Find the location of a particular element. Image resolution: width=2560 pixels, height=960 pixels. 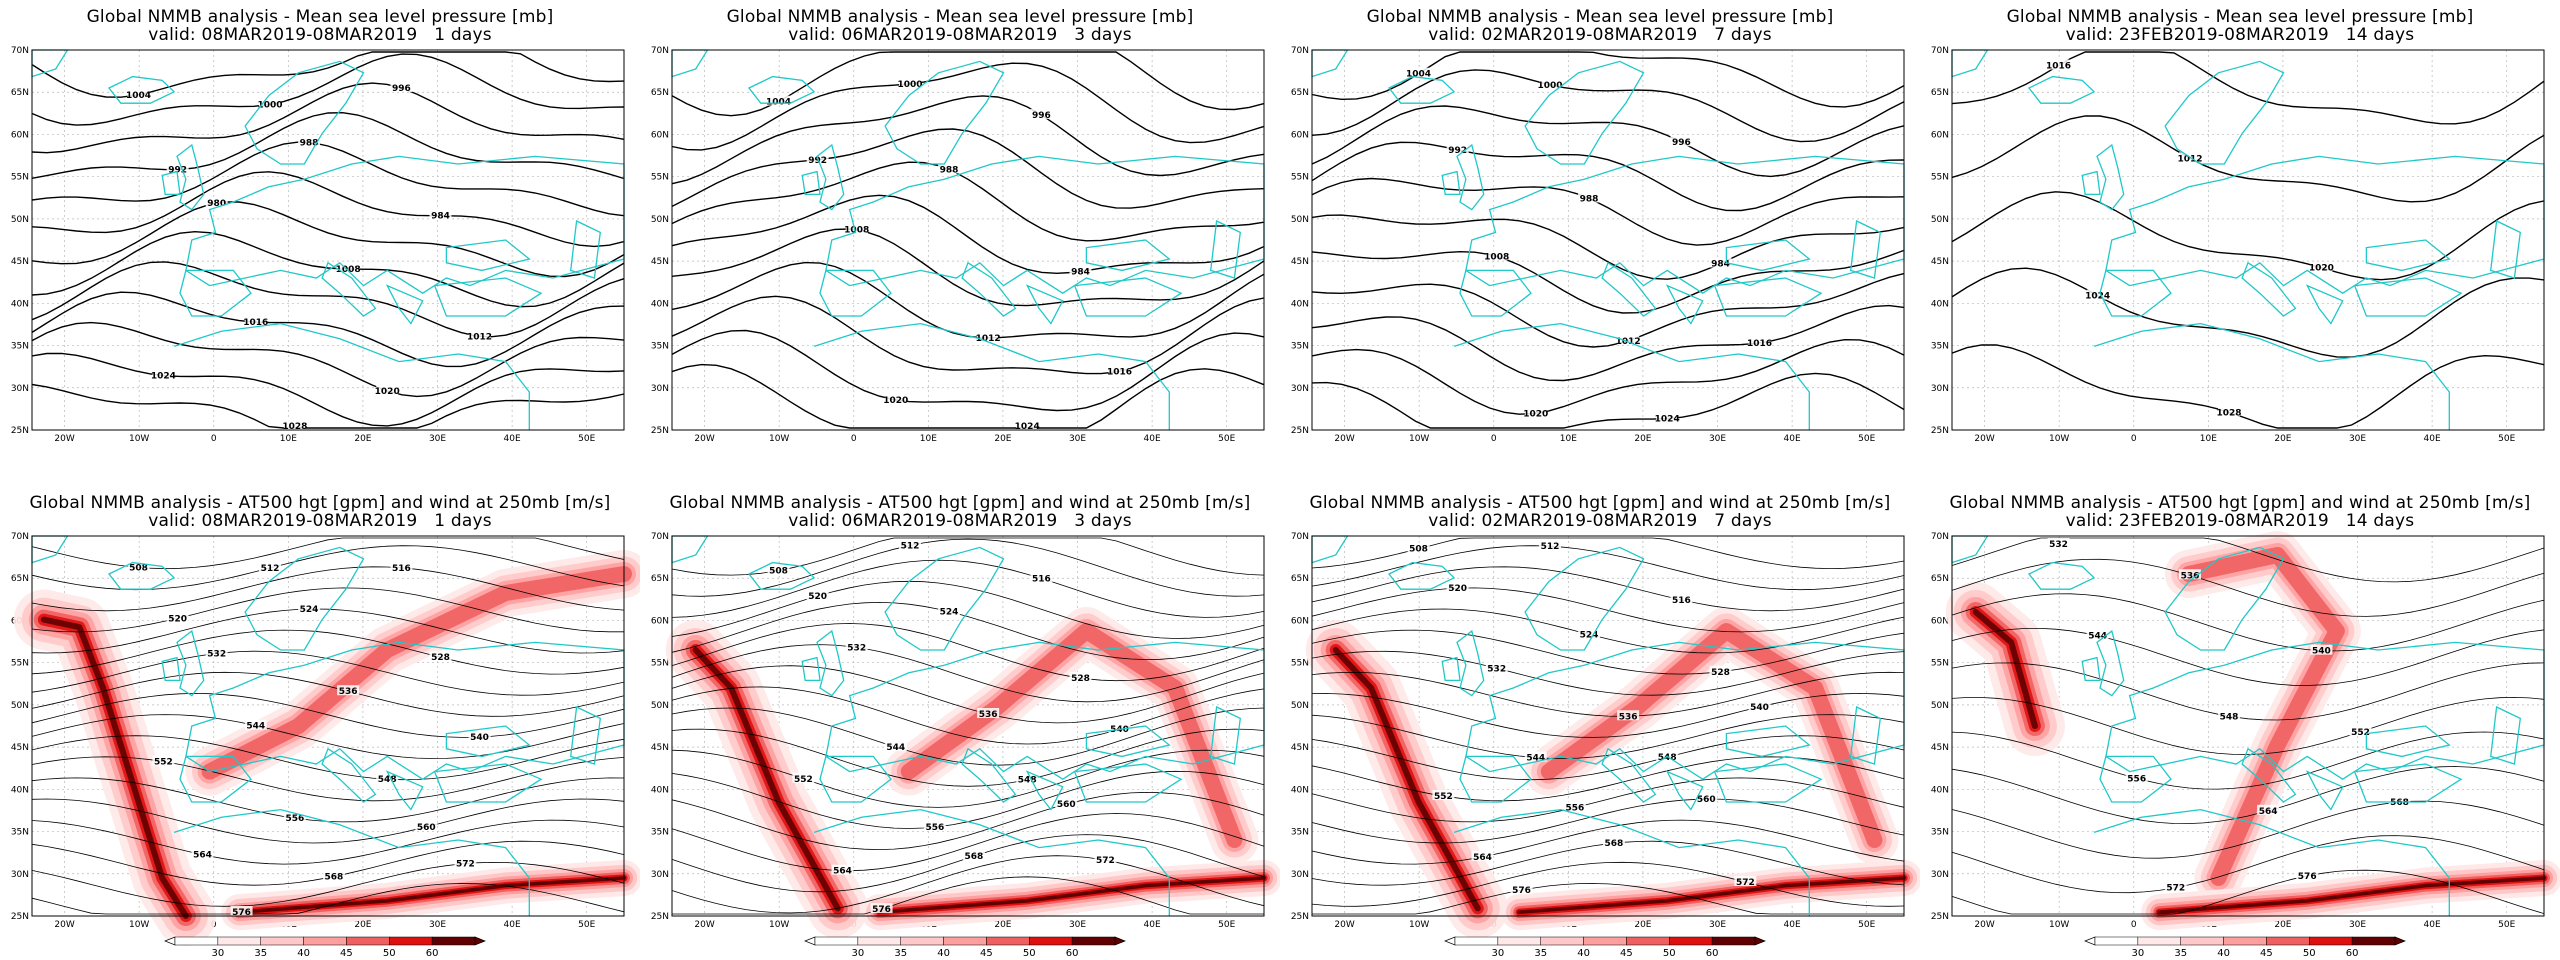

contour-label: 548 is located at coordinates (1667, 758).